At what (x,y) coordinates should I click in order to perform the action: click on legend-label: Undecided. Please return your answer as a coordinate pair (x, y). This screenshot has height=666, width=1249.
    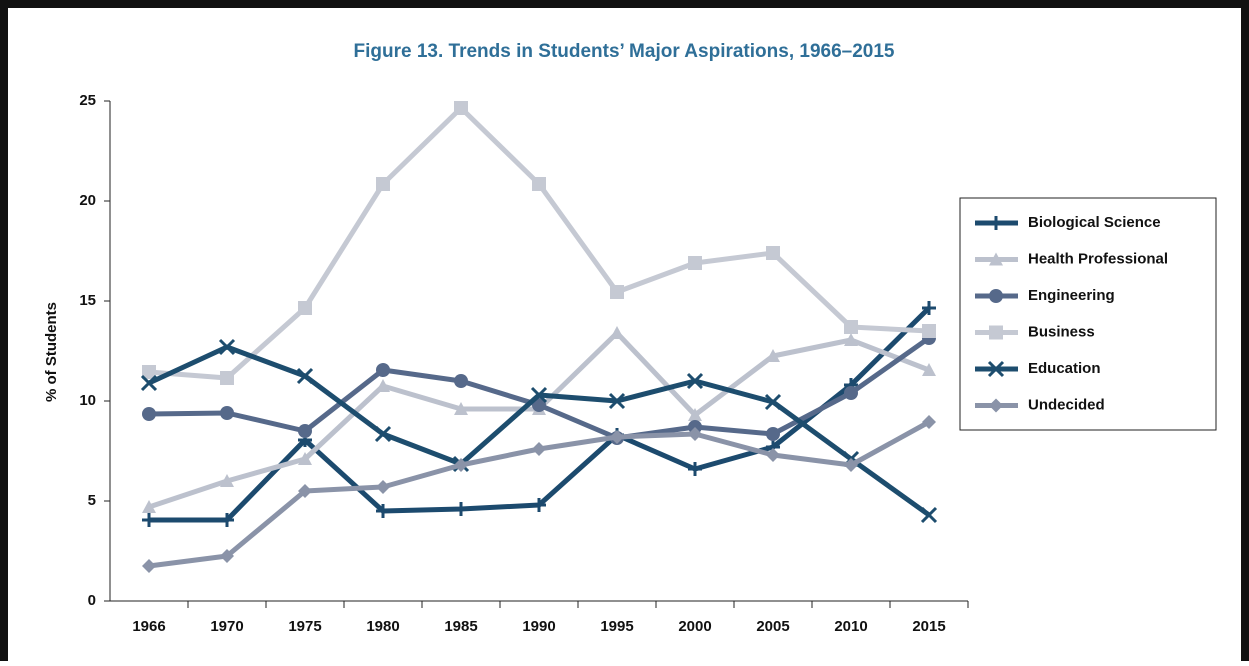
    Looking at the image, I should click on (1066, 404).